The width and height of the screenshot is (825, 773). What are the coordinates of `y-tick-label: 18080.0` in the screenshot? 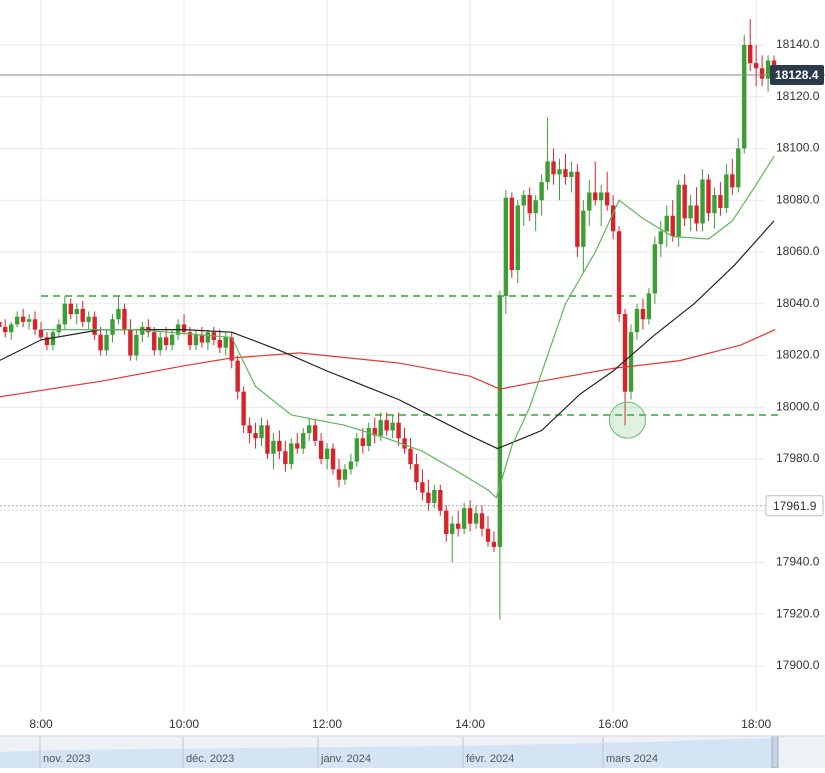 It's located at (798, 199).